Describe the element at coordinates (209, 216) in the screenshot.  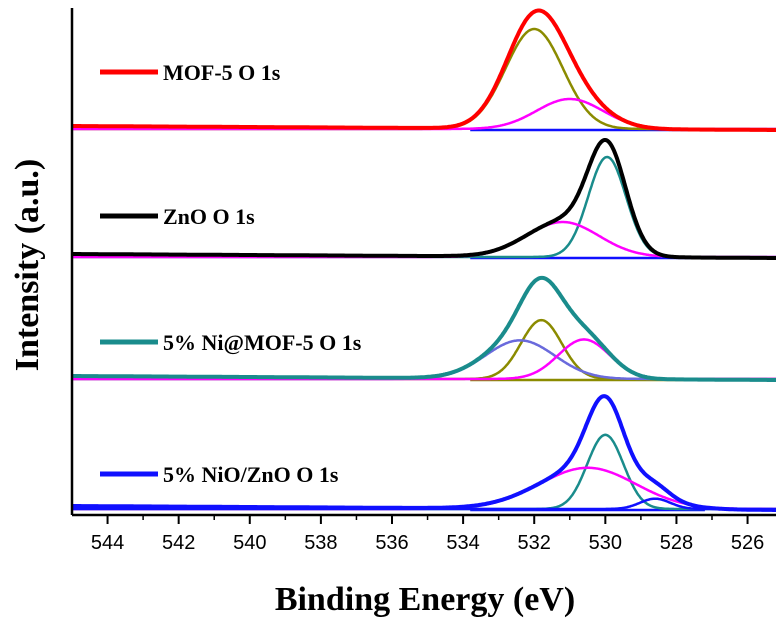
I see `legend-label: ZnO O 1s` at that location.